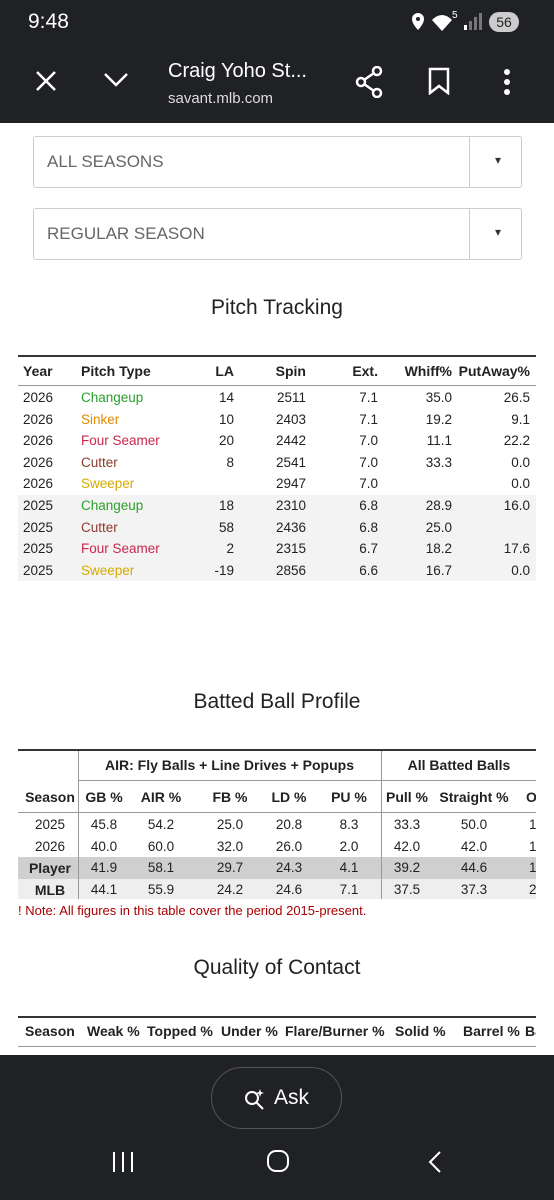 The width and height of the screenshot is (554, 1200). What do you see at coordinates (230, 889) in the screenshot?
I see `table-cell: 24.2` at bounding box center [230, 889].